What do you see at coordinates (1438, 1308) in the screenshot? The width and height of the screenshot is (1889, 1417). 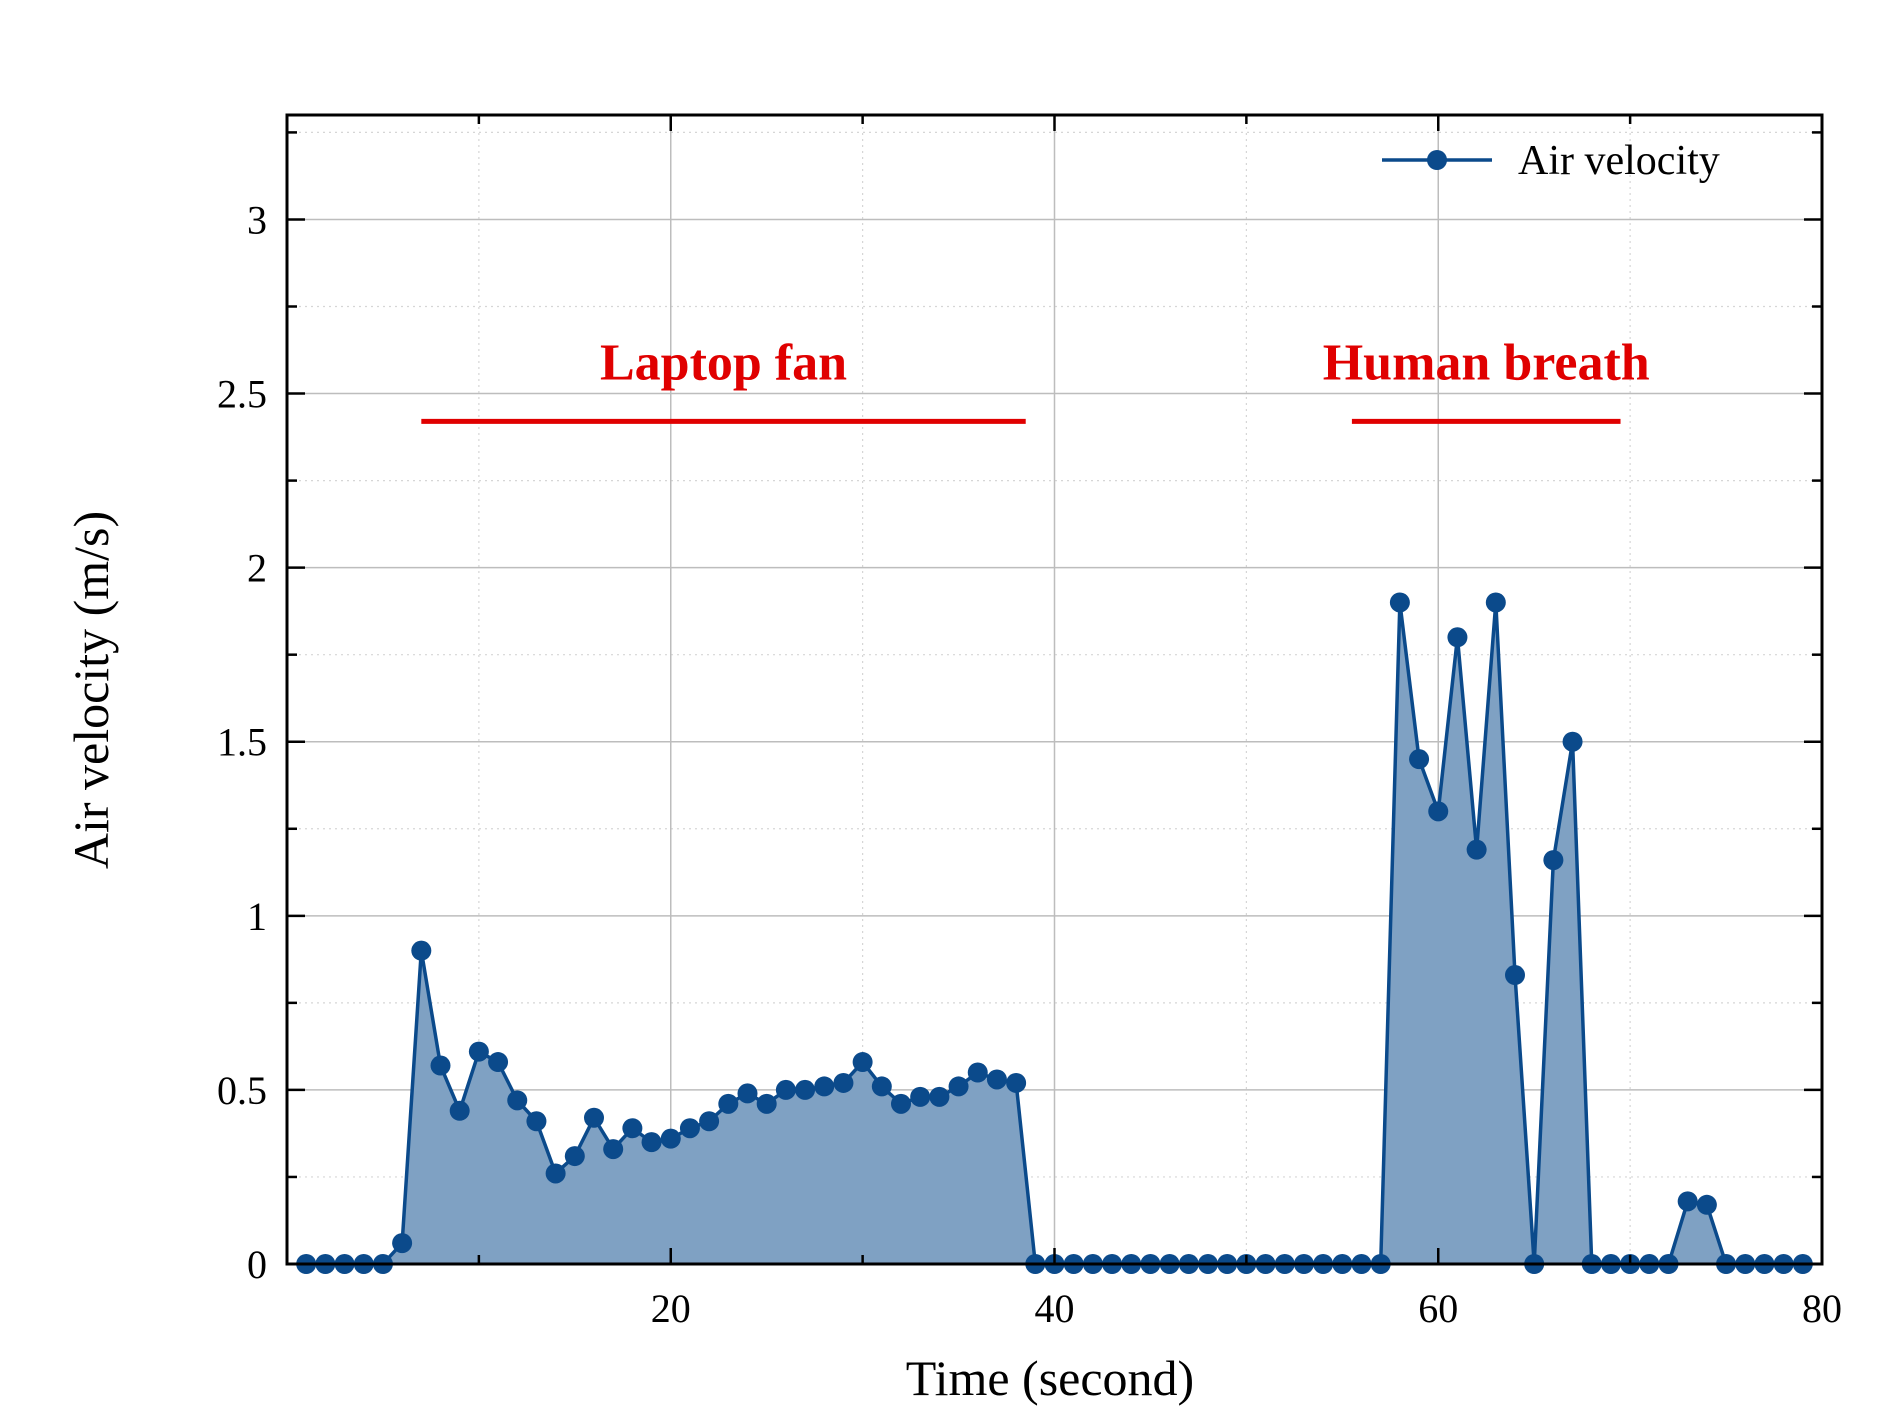 I see `x-tick-label: 60` at bounding box center [1438, 1308].